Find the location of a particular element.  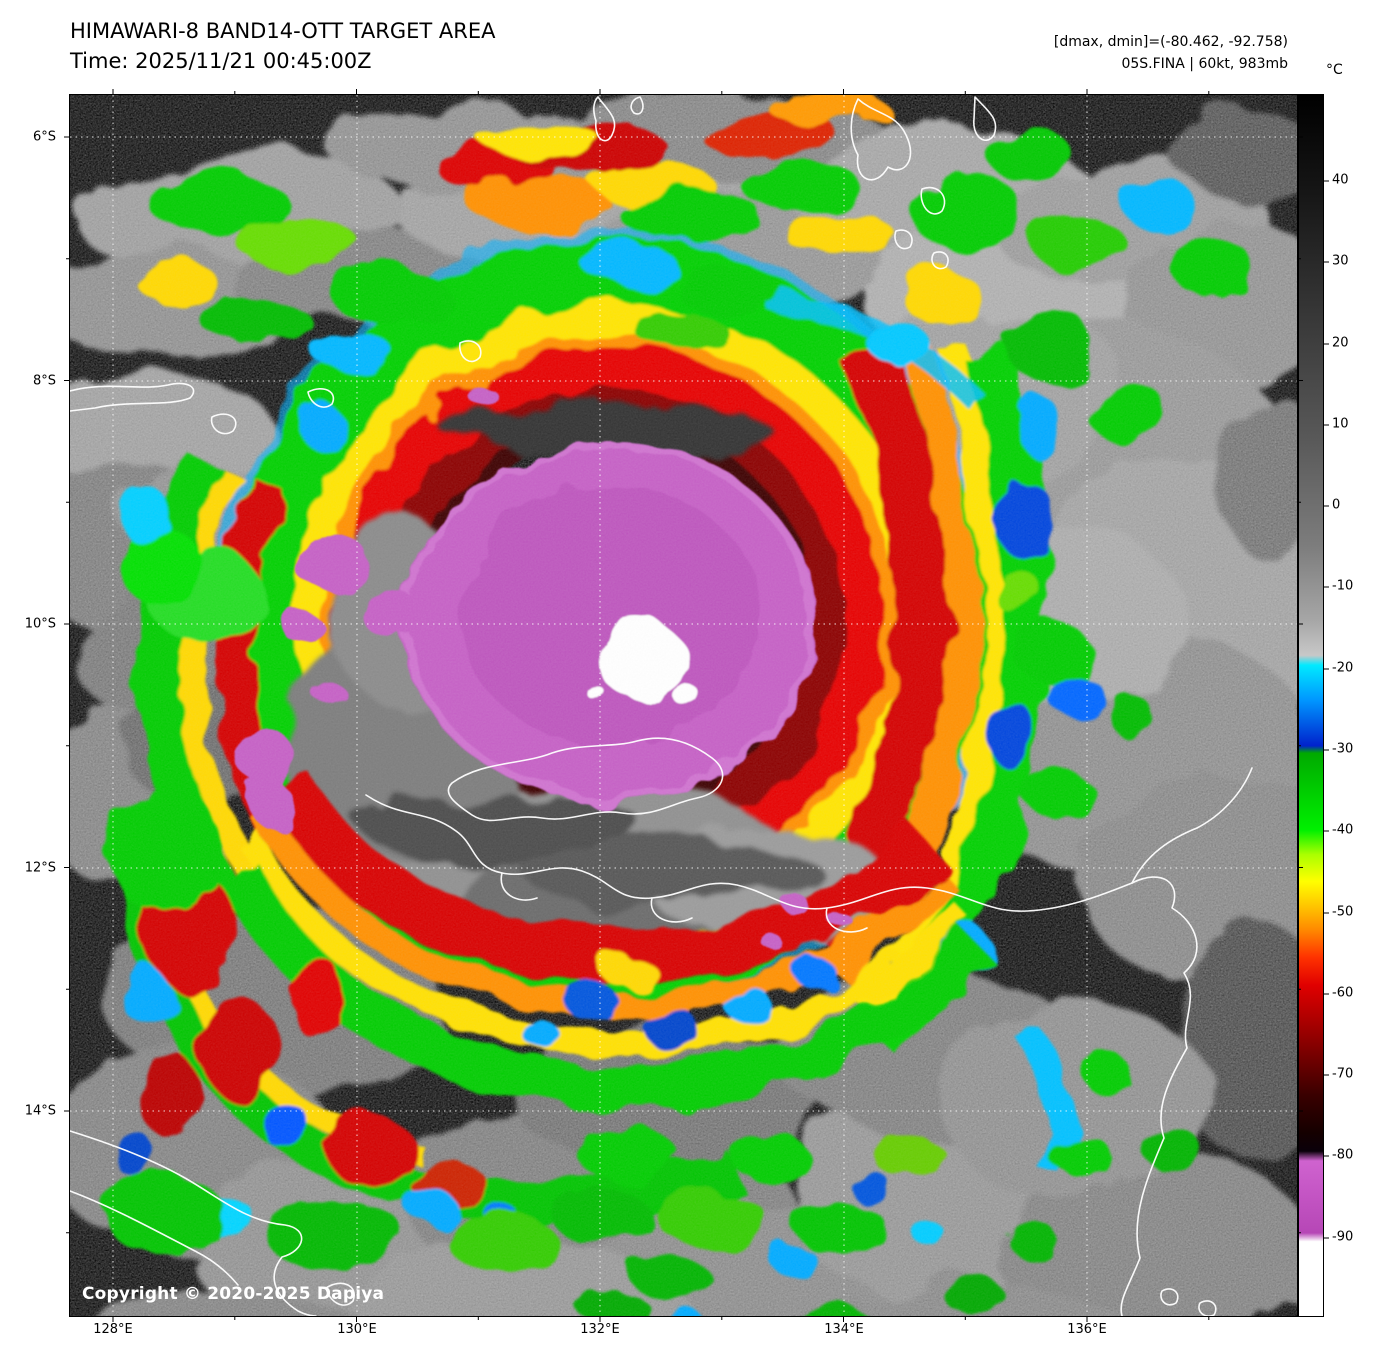

longitude-axis: 128°E 130°E 132°E 134°E 136°E is located at coordinates (683, 1333).